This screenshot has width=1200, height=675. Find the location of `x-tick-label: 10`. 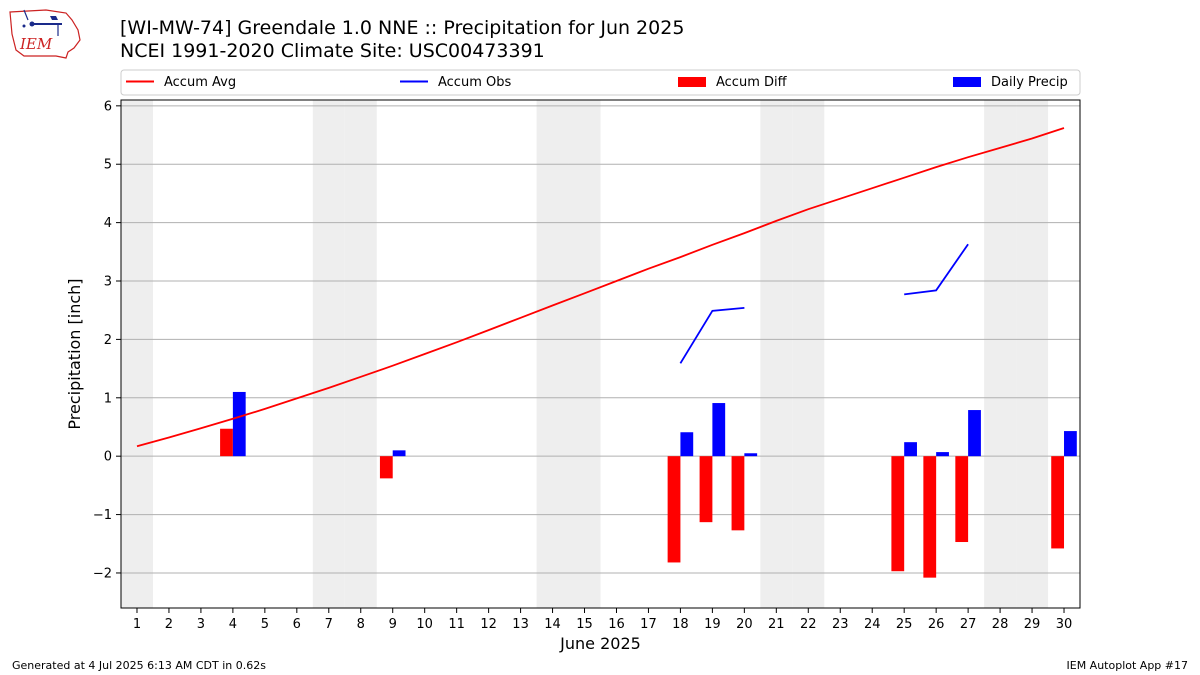

x-tick-label: 10 is located at coordinates (424, 624).